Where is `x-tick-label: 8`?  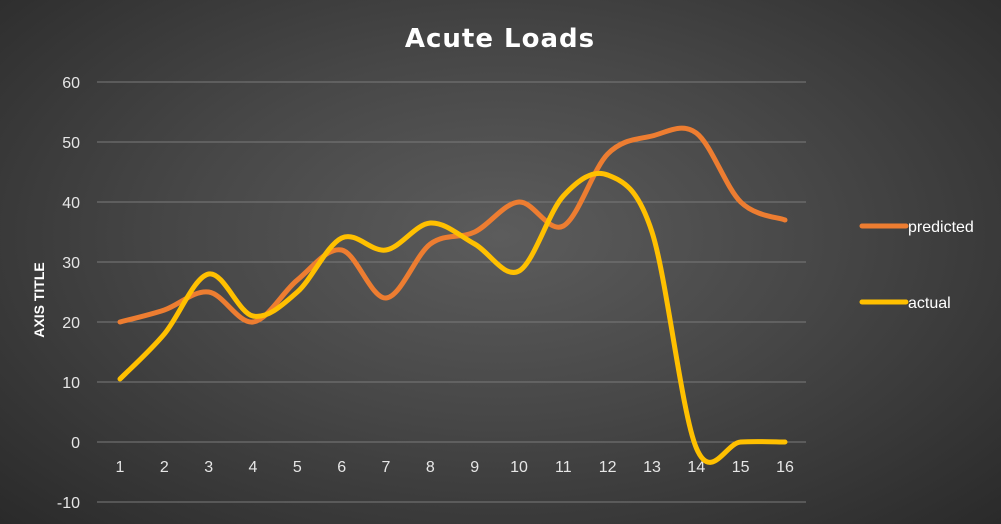 x-tick-label: 8 is located at coordinates (430, 467).